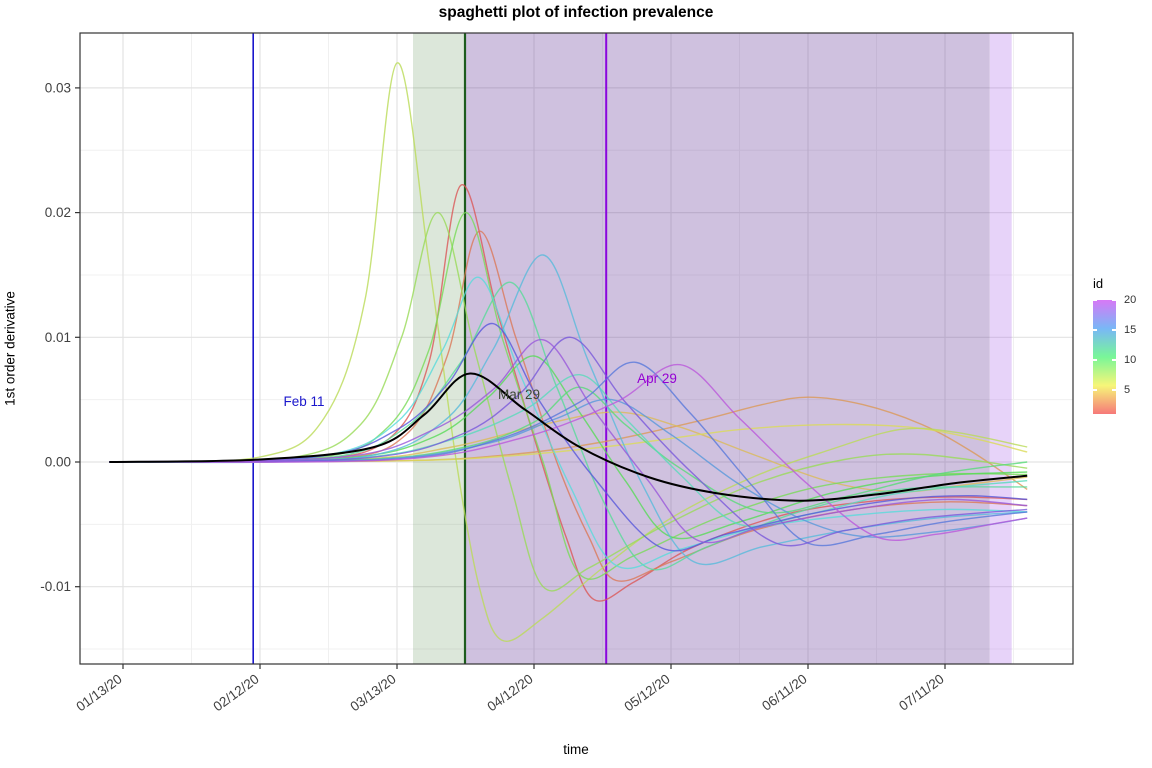 This screenshot has width=1152, height=768. Describe the element at coordinates (98, 692) in the screenshot. I see `x-tick-label: 01/13/20` at that location.